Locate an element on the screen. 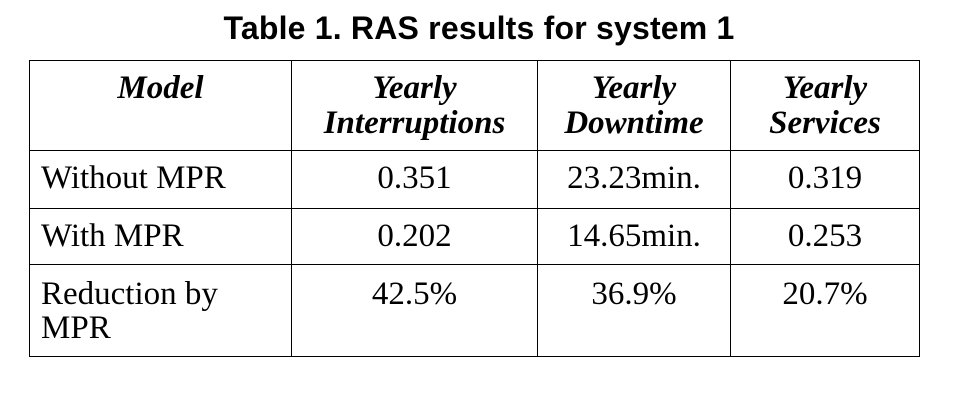 The height and width of the screenshot is (404, 958). cell-interruptions: 0.351 is located at coordinates (414, 179).